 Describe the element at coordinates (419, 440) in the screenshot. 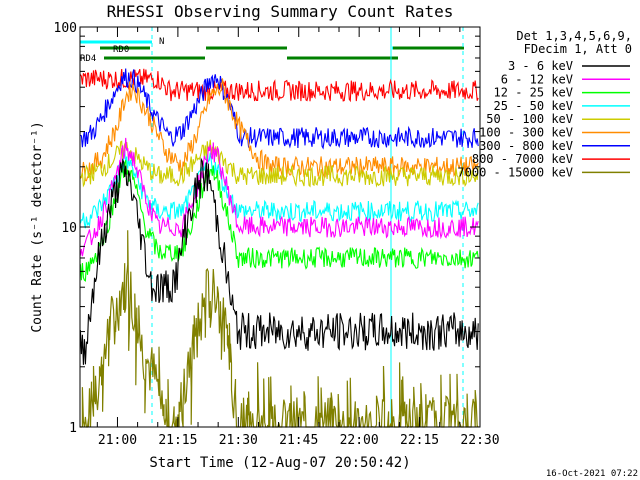

I see `x-tick-label-5: 22:15` at that location.